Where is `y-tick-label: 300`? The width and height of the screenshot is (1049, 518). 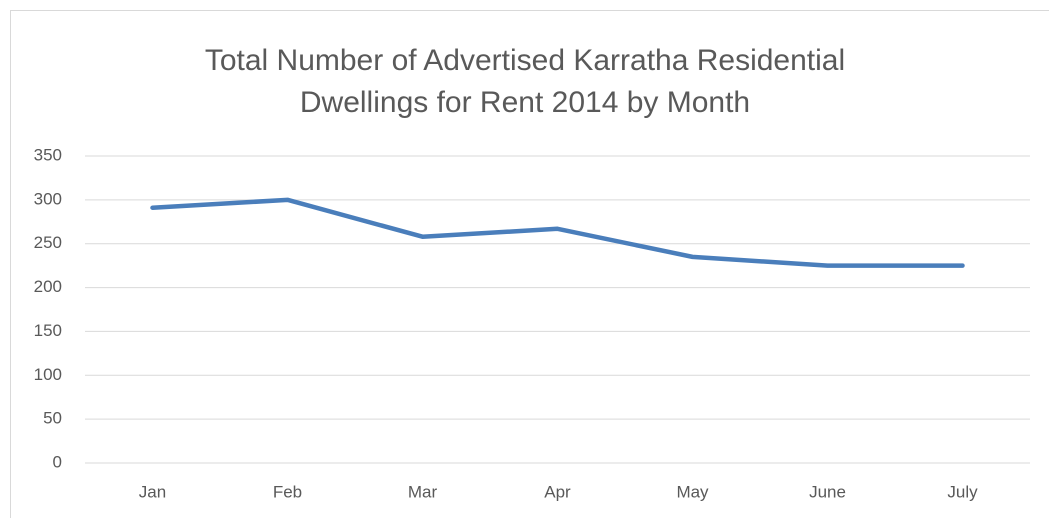 y-tick-label: 300 is located at coordinates (48, 198).